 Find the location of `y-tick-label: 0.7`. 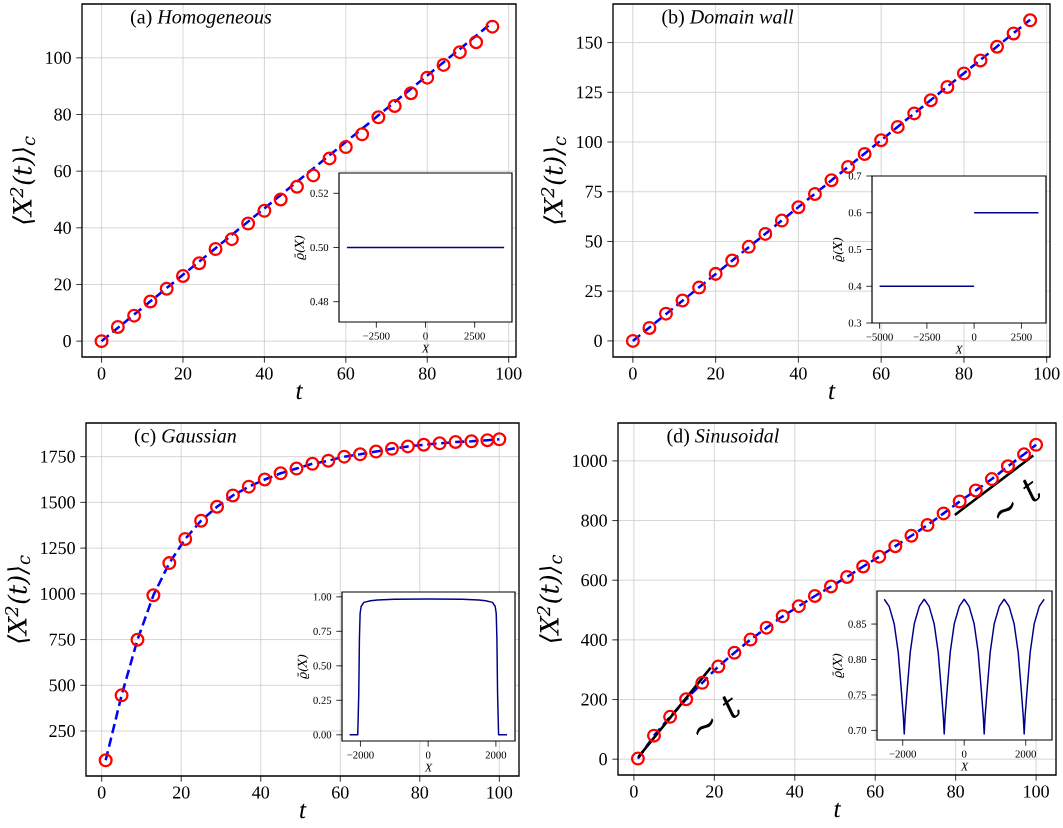

y-tick-label: 0.7 is located at coordinates (855, 176).